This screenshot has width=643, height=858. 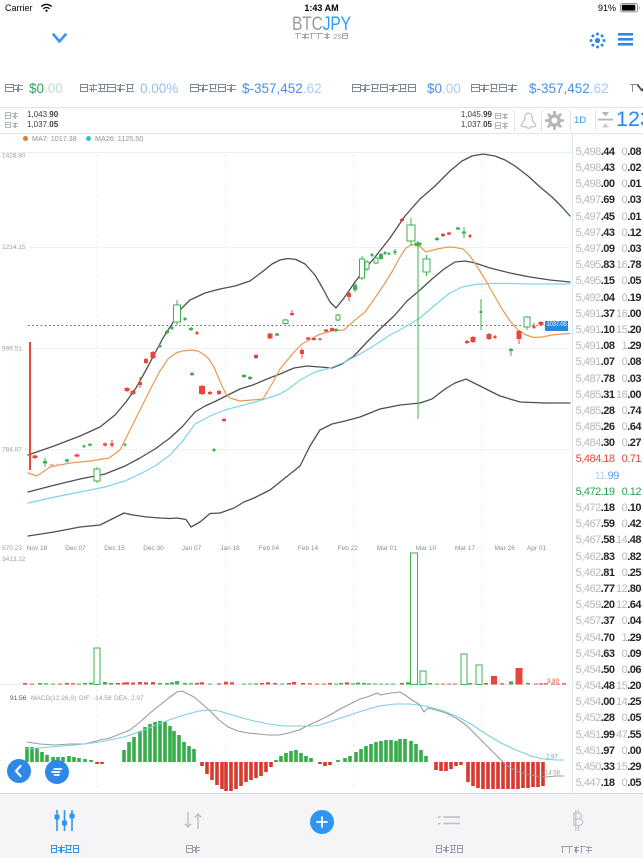 What do you see at coordinates (14, 156) in the screenshot?
I see `svg-text: 1428.80` at bounding box center [14, 156].